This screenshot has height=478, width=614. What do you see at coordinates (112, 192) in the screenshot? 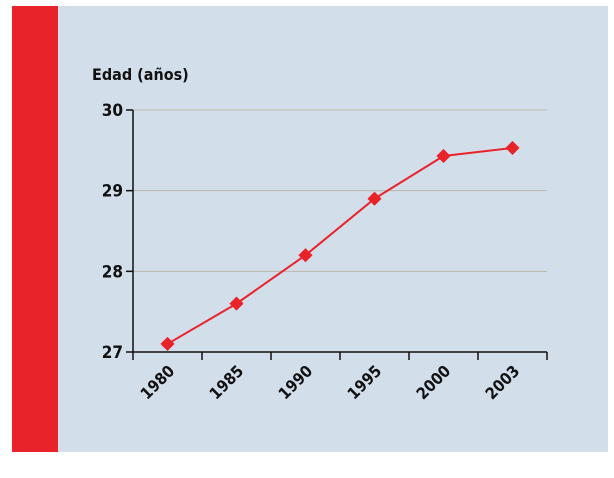
I see `y-tick-label: 29` at bounding box center [112, 192].